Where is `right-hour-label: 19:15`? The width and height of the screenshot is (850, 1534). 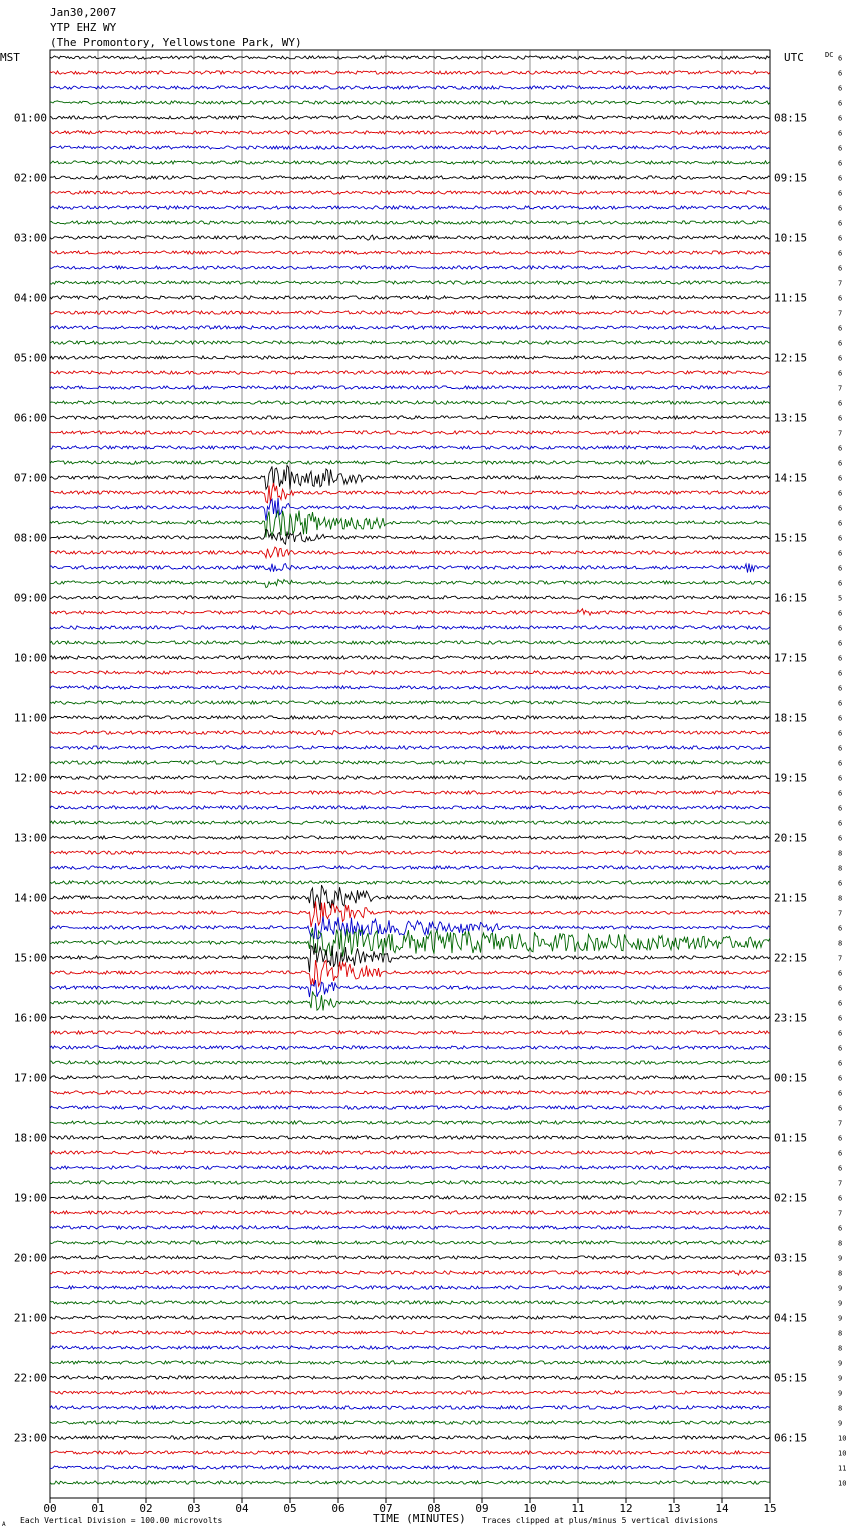
right-hour-label: 19:15 is located at coordinates (790, 778).